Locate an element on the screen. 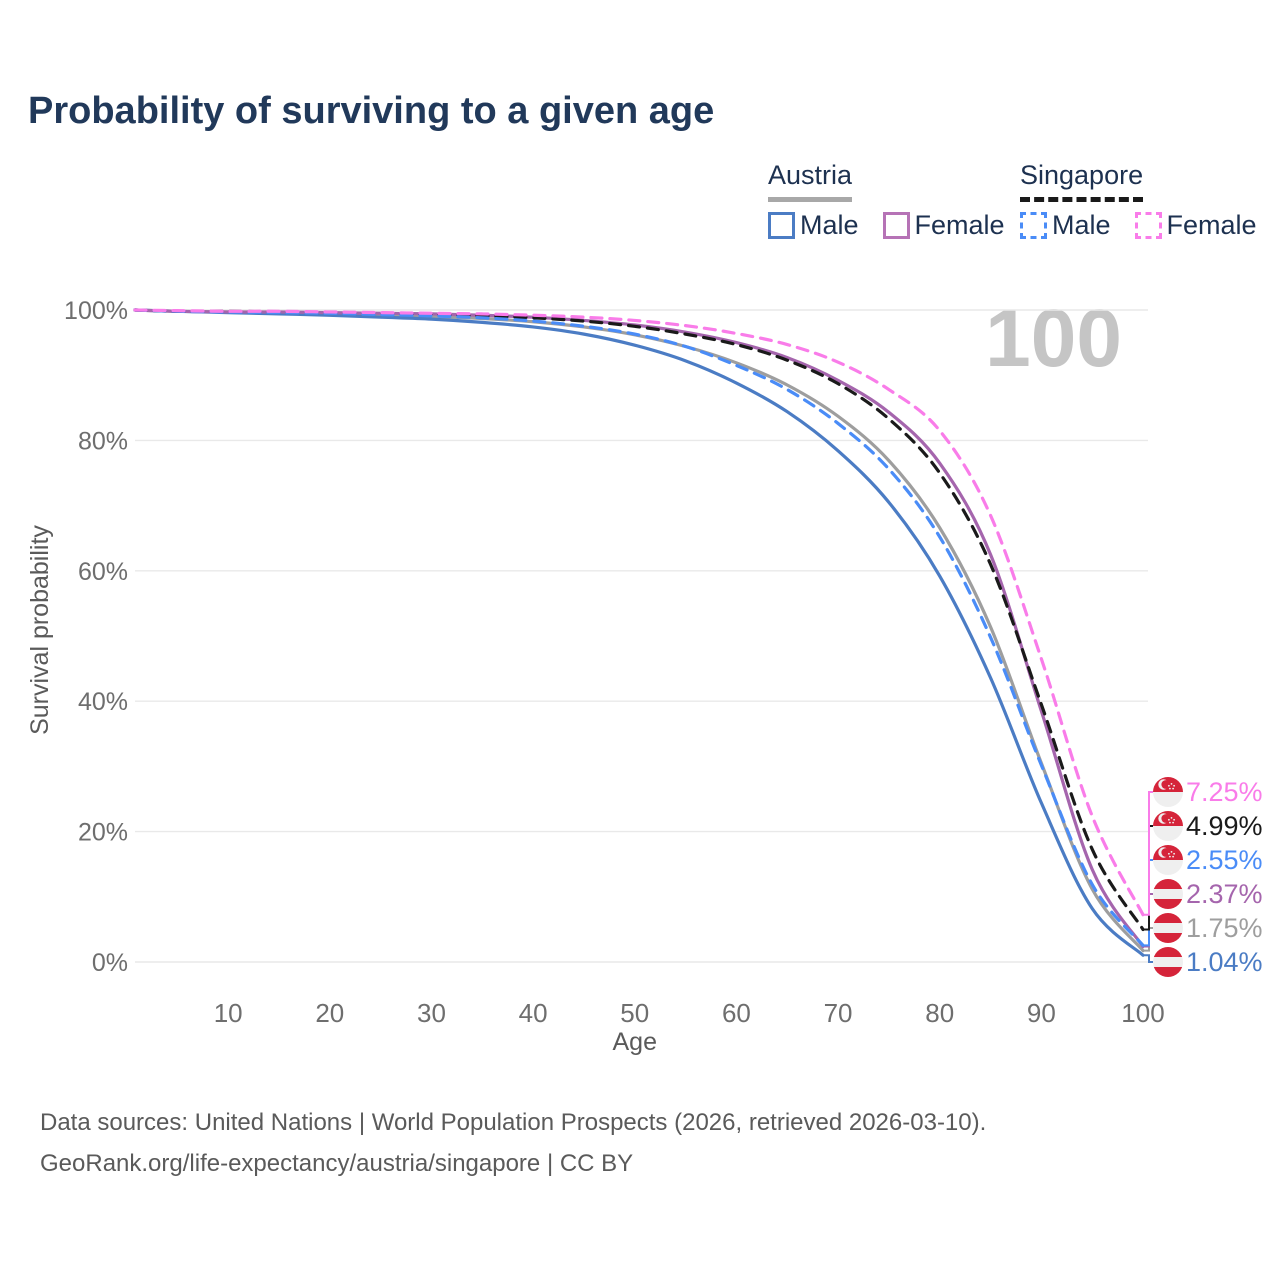  end-value-label-singapore-male: 2.55% is located at coordinates (1224, 860).